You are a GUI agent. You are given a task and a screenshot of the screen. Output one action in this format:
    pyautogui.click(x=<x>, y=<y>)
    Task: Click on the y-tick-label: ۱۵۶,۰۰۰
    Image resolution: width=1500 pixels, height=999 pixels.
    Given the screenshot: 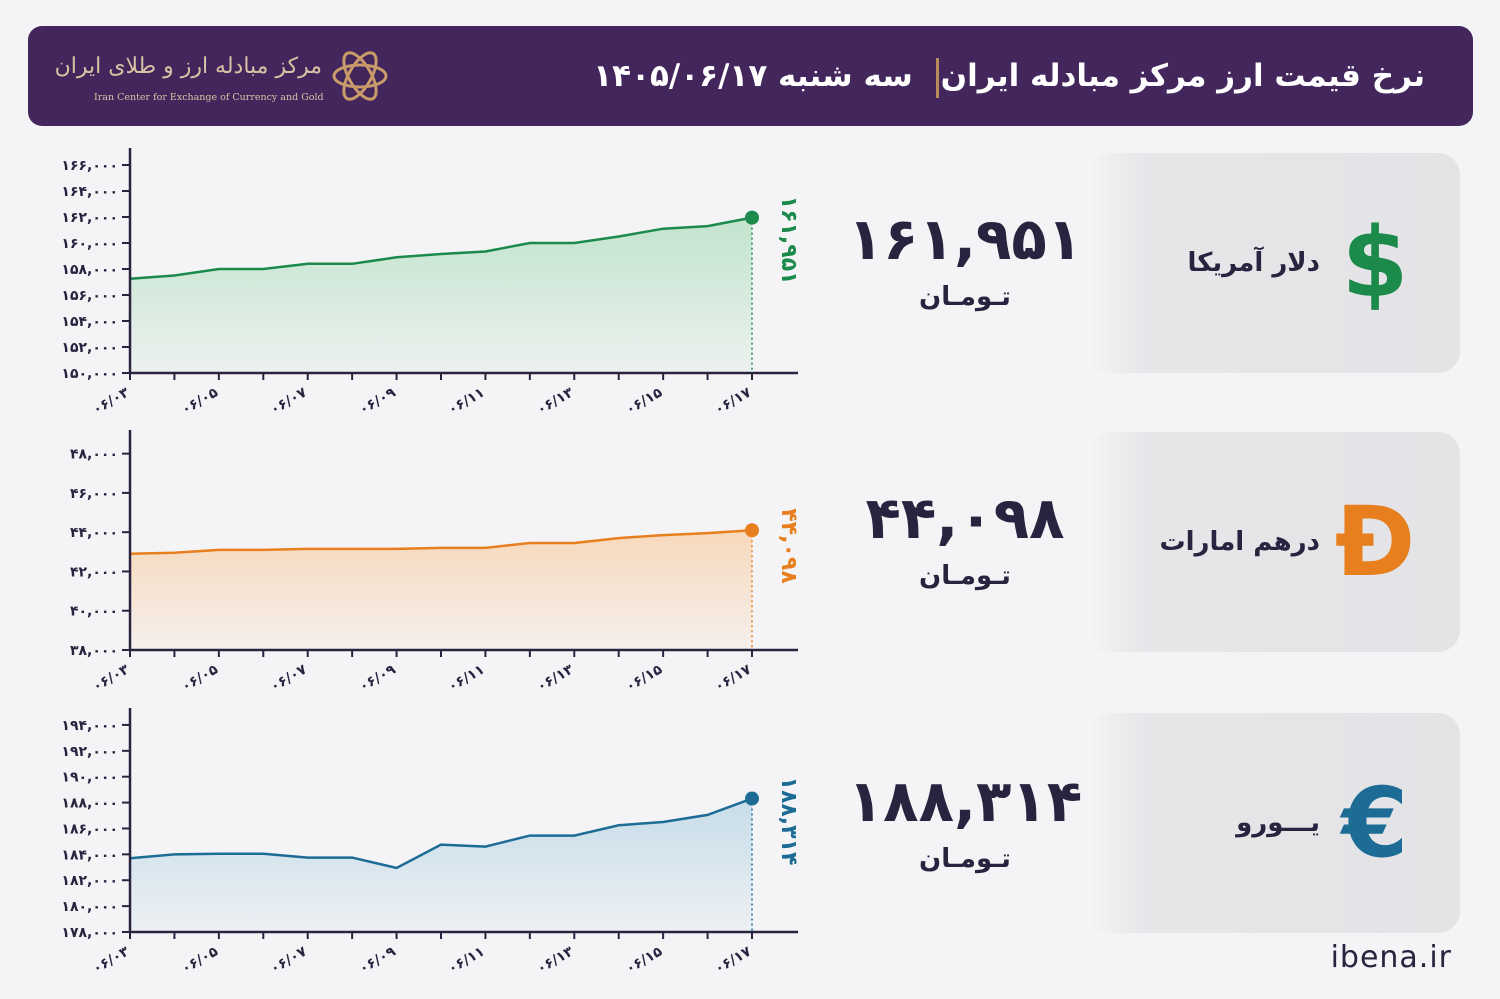 What is the action you would take?
    pyautogui.click(x=89, y=296)
    